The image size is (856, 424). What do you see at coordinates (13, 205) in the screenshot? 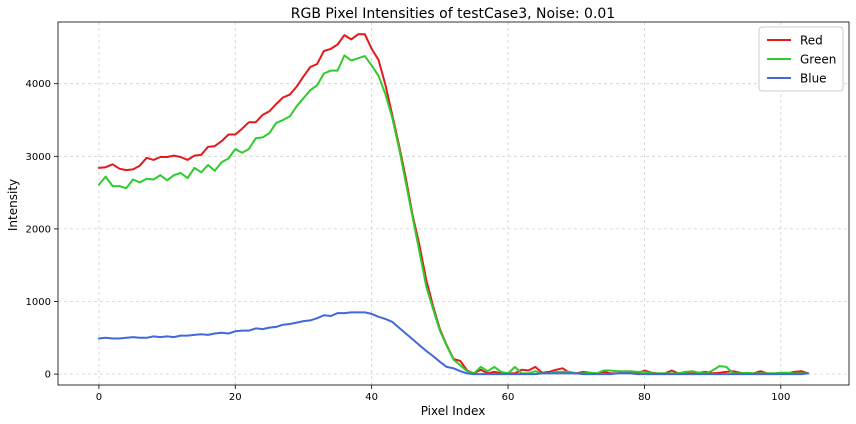
I see `y-axis-label: Intensity` at bounding box center [13, 205].